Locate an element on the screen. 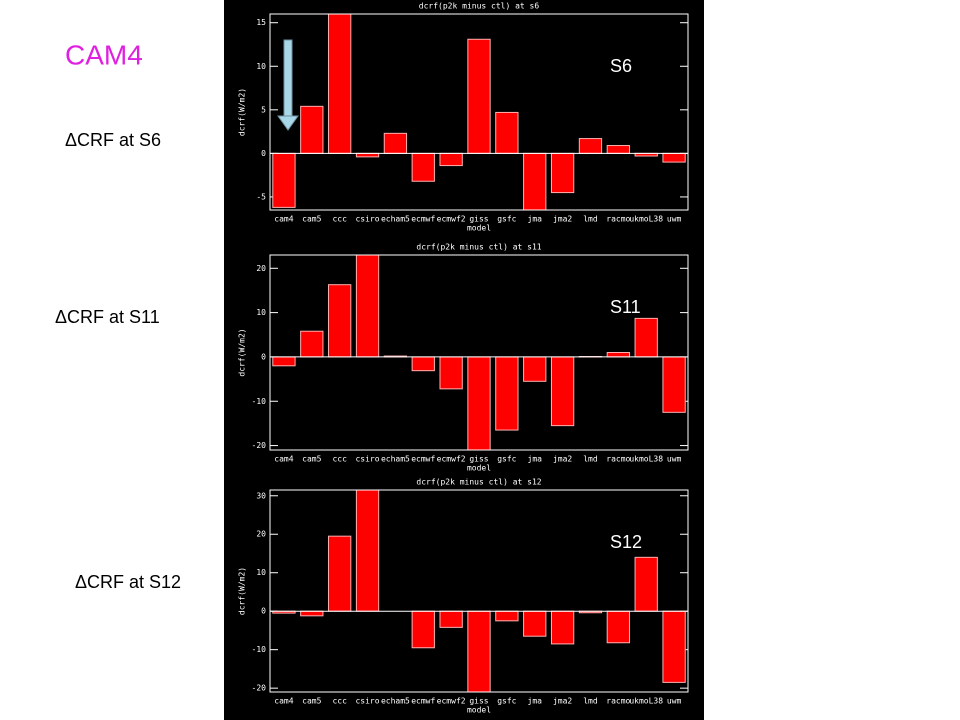 The height and width of the screenshot is (720, 960). annotation: S11 is located at coordinates (625, 307).